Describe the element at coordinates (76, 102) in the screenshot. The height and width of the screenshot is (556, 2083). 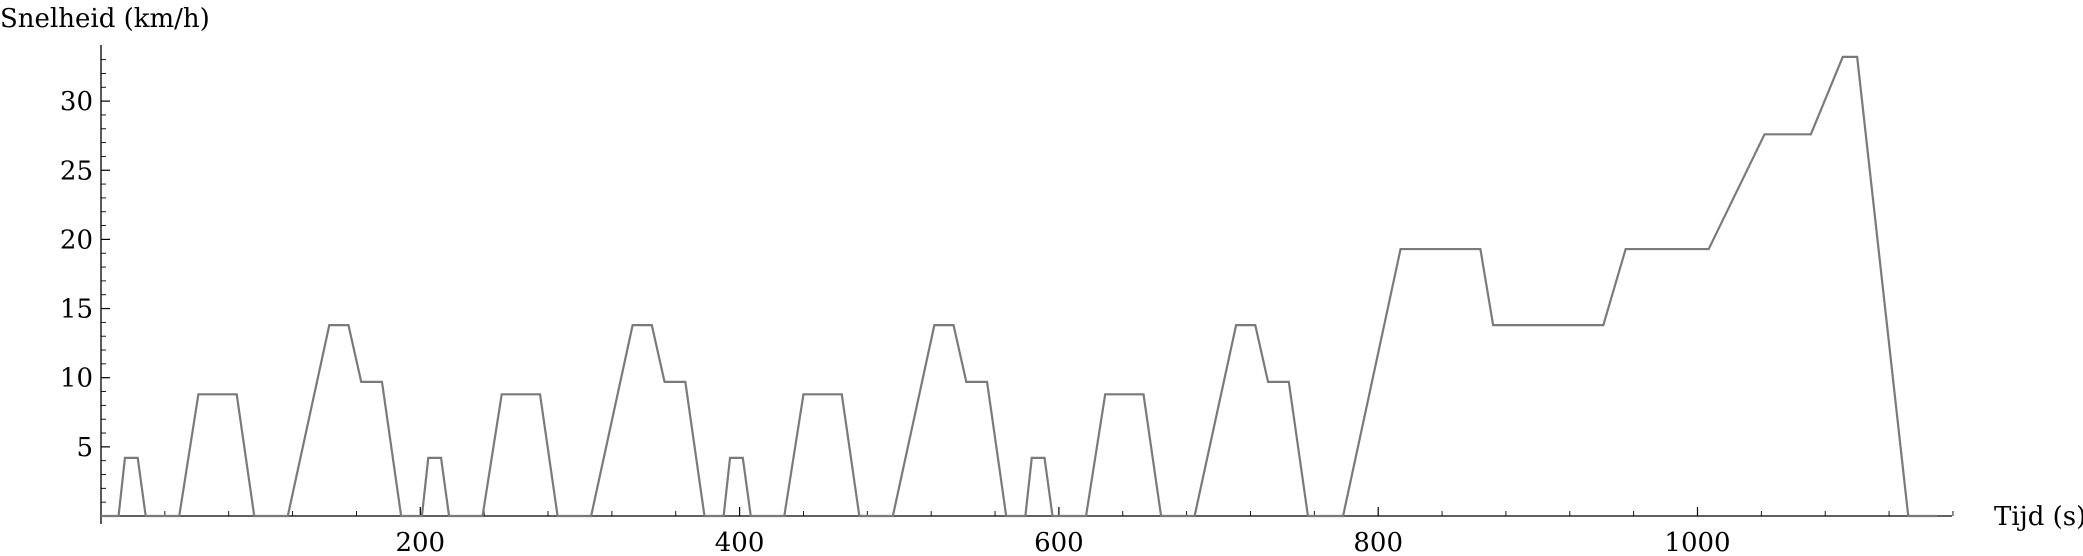
I see `y-tick-label: 30` at that location.